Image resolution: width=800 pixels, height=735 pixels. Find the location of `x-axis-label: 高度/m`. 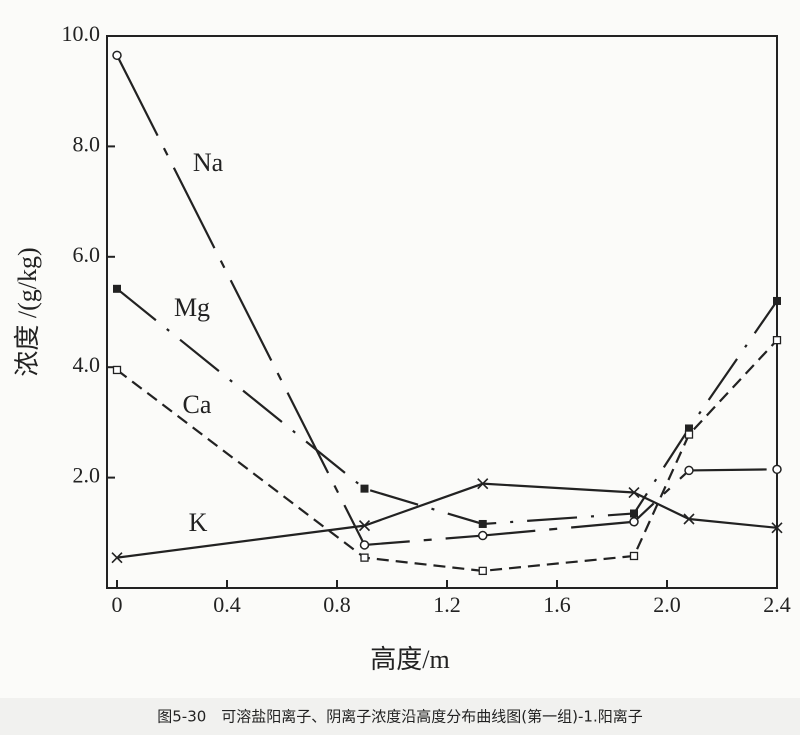

x-axis-label: 高度/m is located at coordinates (409, 659).